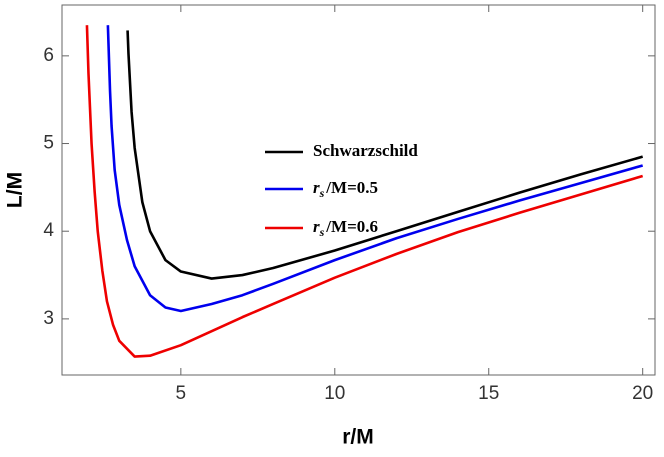 The image size is (664, 457). Describe the element at coordinates (15, 190) in the screenshot. I see `y-axis-label: L/M` at that location.